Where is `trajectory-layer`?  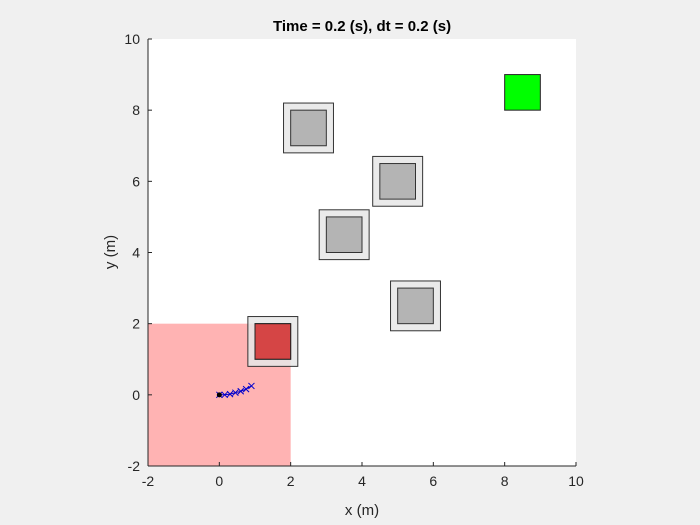
trajectory-layer is located at coordinates (235, 390).